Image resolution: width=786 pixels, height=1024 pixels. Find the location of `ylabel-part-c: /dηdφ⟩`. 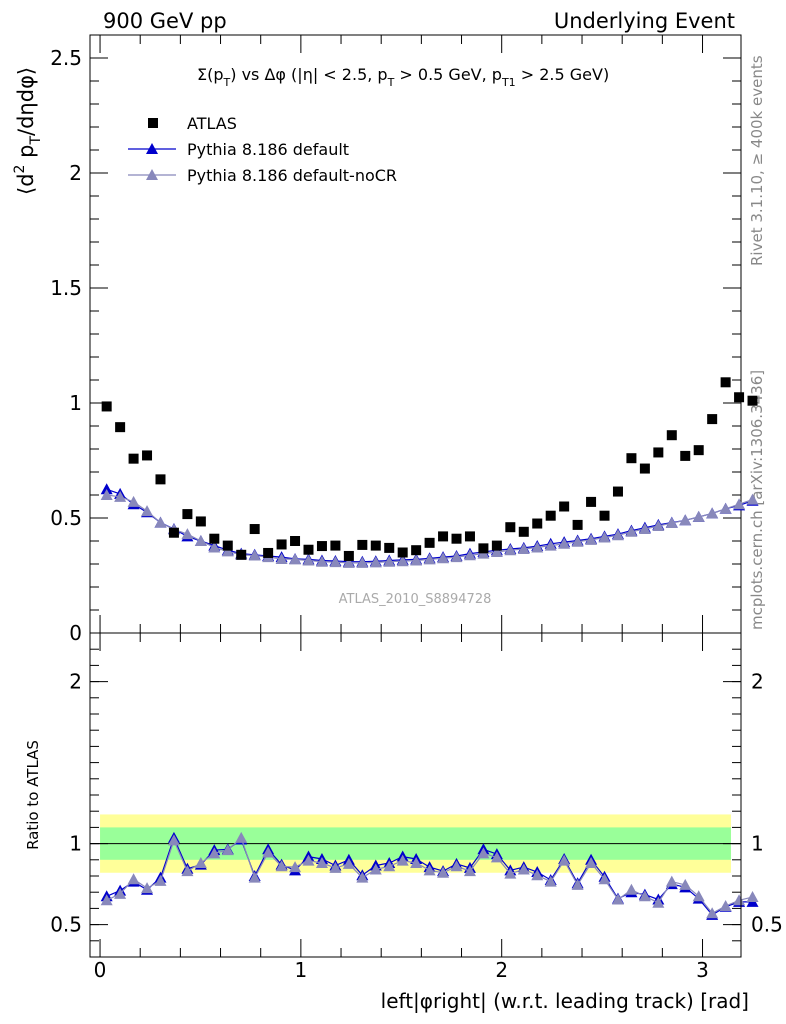

ylabel-part-c: /dηdφ⟩ is located at coordinates (26, 101).